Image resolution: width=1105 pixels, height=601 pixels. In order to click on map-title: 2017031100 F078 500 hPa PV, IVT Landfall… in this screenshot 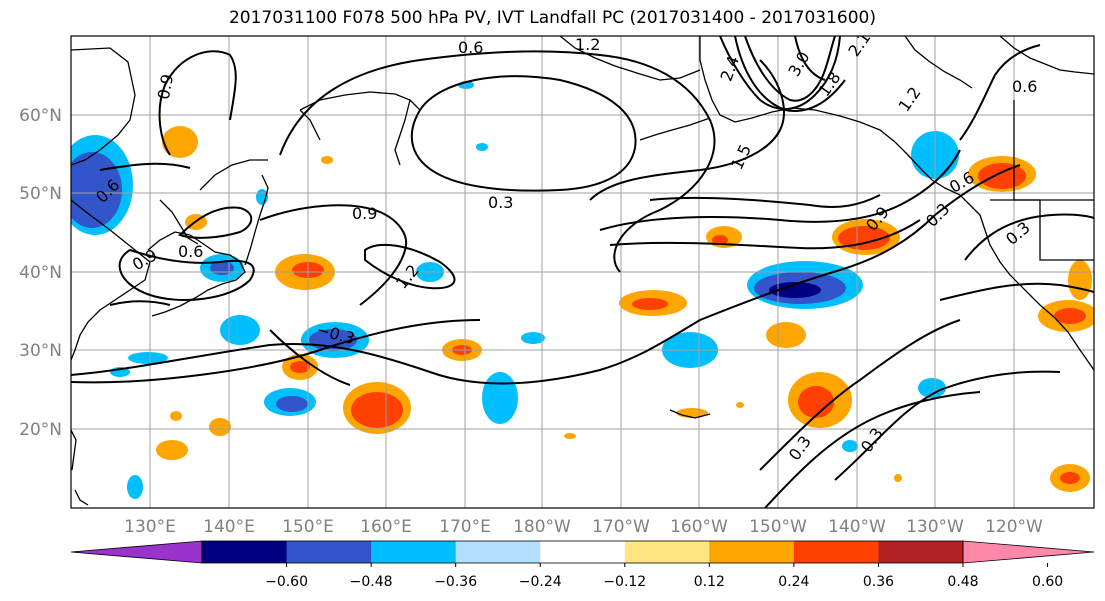, I will do `click(552, 18)`.